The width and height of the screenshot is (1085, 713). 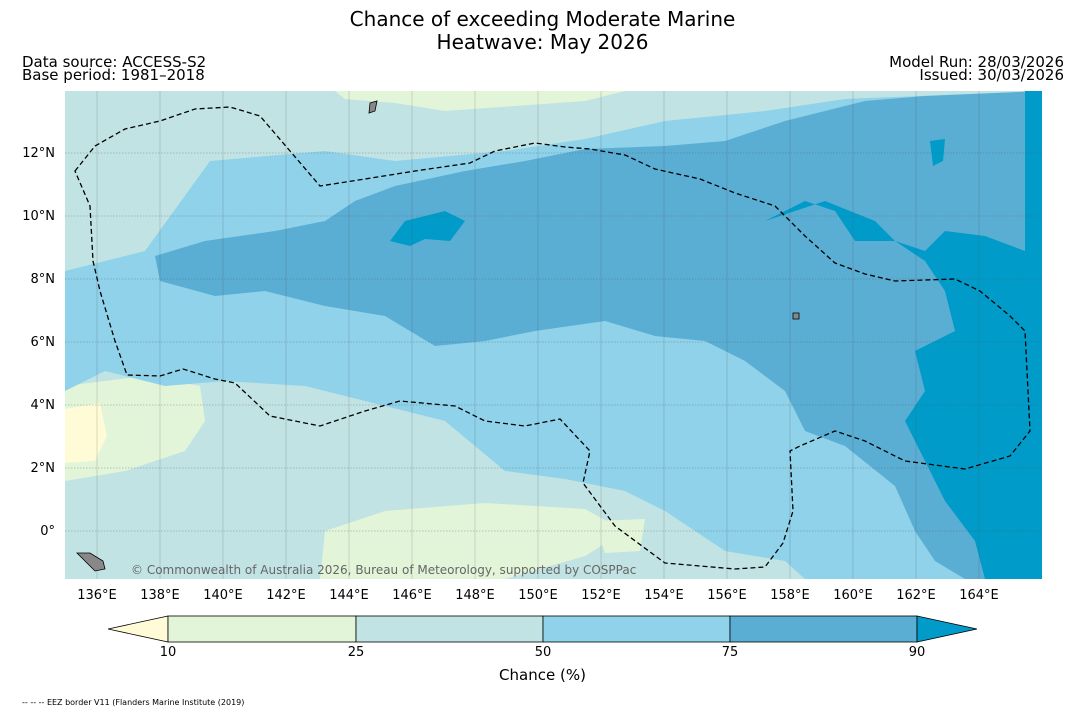 What do you see at coordinates (991, 75) in the screenshot?
I see `issued-date: Issued: 30/03/2026` at bounding box center [991, 75].